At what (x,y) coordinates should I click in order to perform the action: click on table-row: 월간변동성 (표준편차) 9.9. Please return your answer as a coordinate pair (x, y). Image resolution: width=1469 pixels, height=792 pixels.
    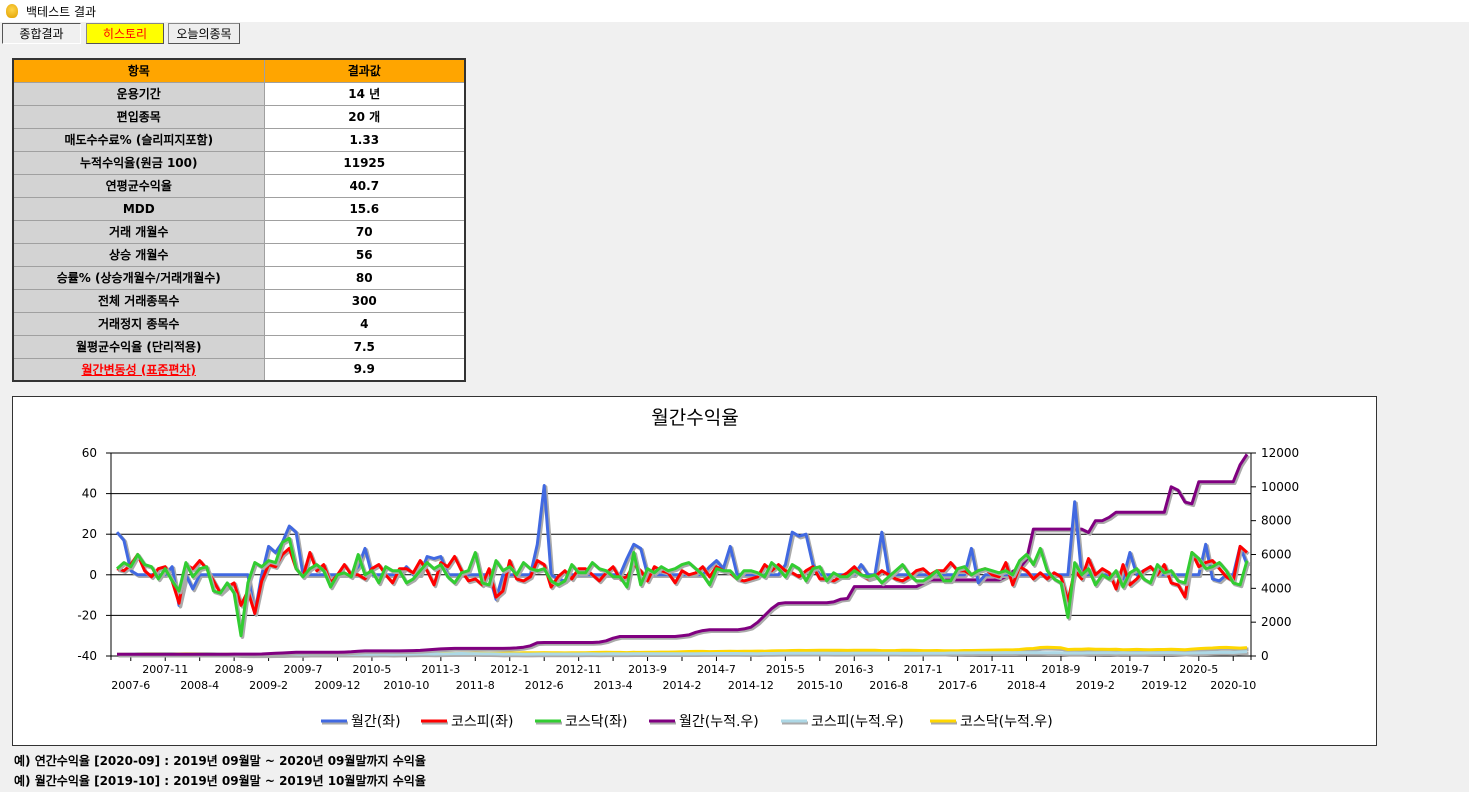
    Looking at the image, I should click on (239, 369).